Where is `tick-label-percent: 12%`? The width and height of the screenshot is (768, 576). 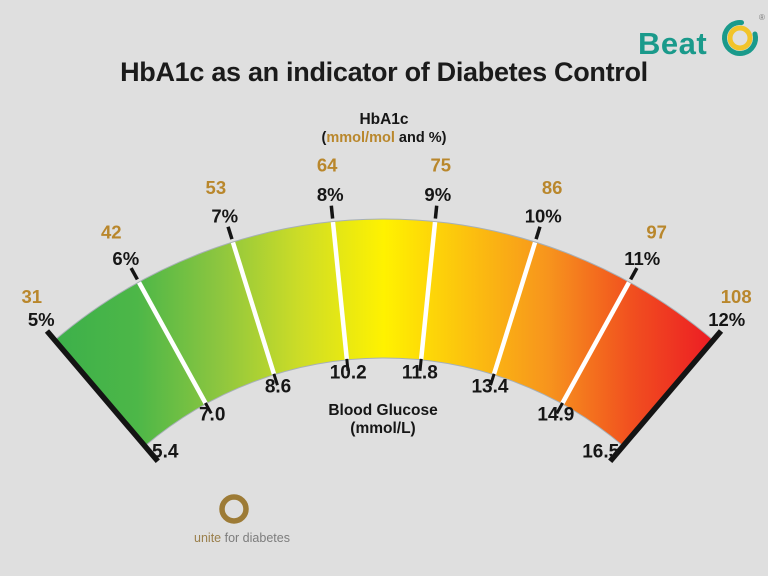 tick-label-percent: 12% is located at coordinates (726, 319).